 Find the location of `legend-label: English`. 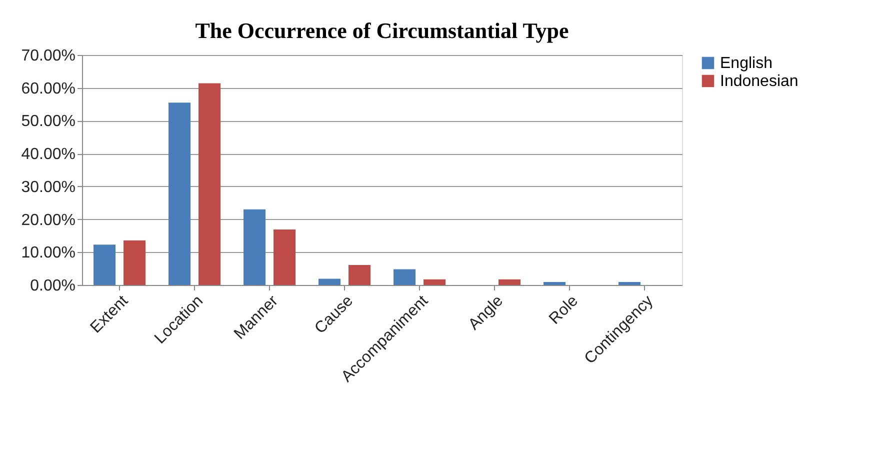

legend-label: English is located at coordinates (746, 63).